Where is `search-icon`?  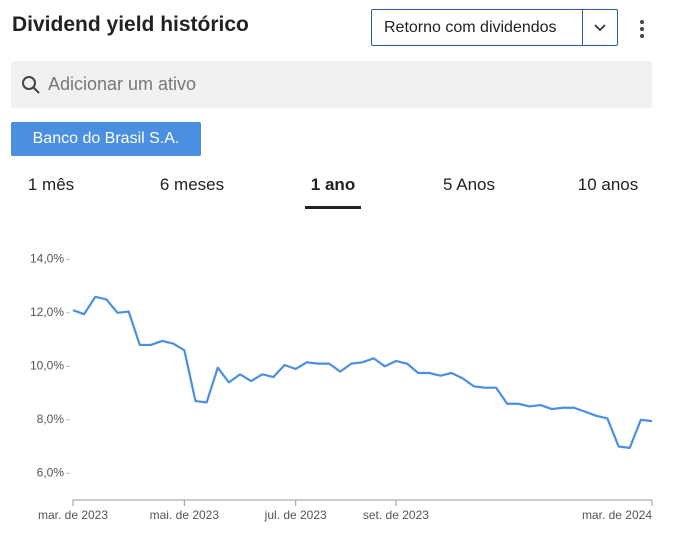
search-icon is located at coordinates (31, 85).